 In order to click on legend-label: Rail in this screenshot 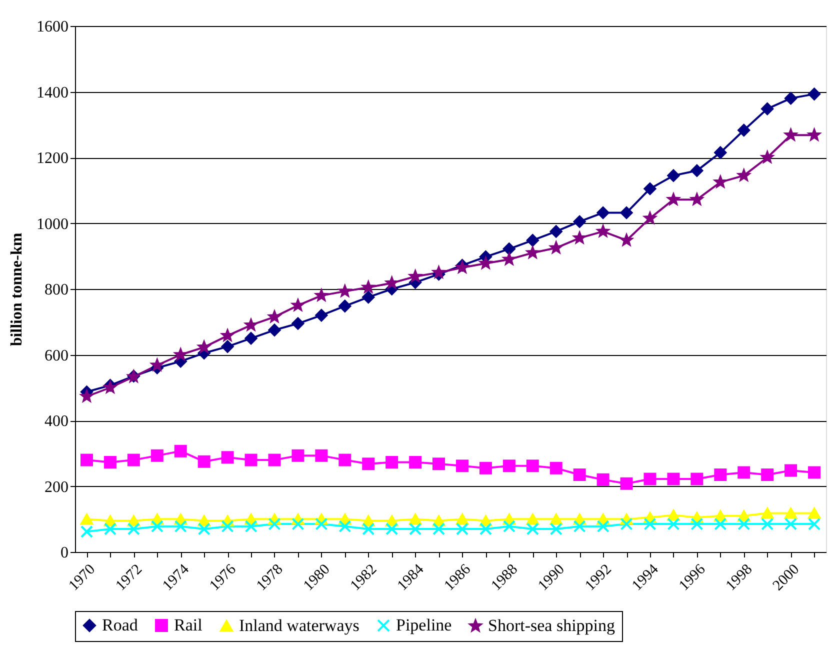, I will do `click(188, 625)`.